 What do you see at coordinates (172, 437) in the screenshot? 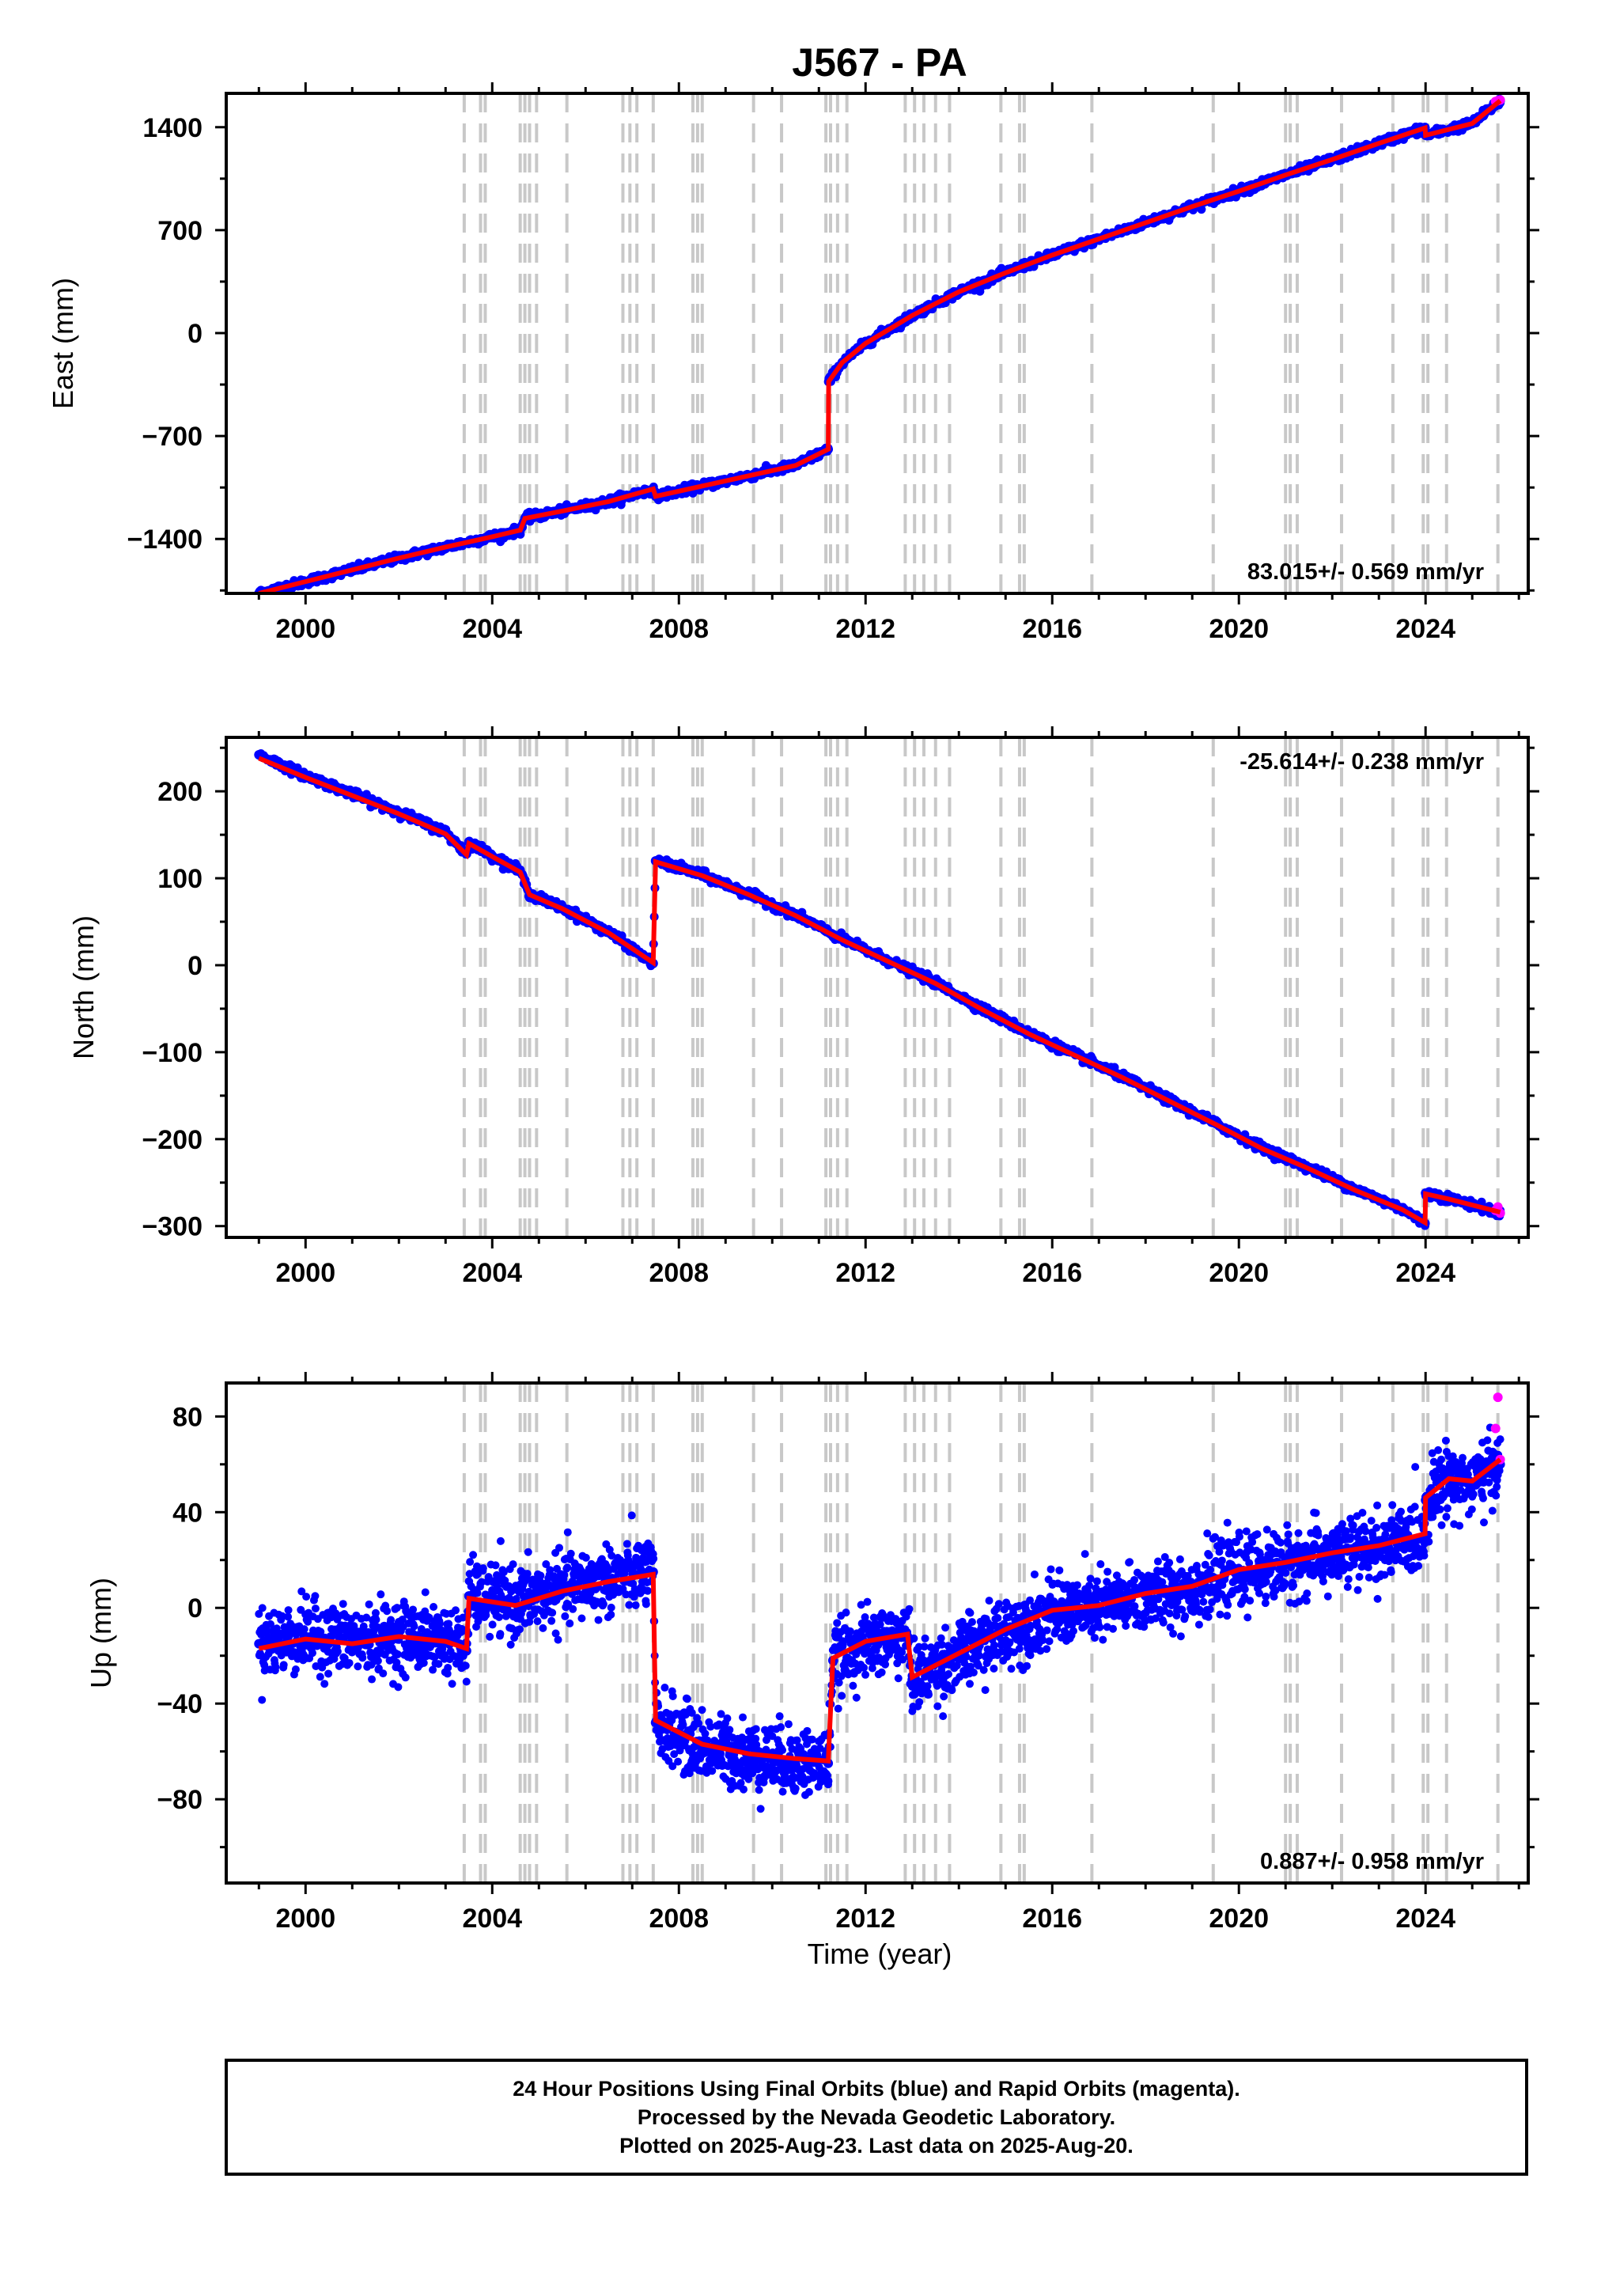
I see `y-tick-label: −700` at bounding box center [172, 437].